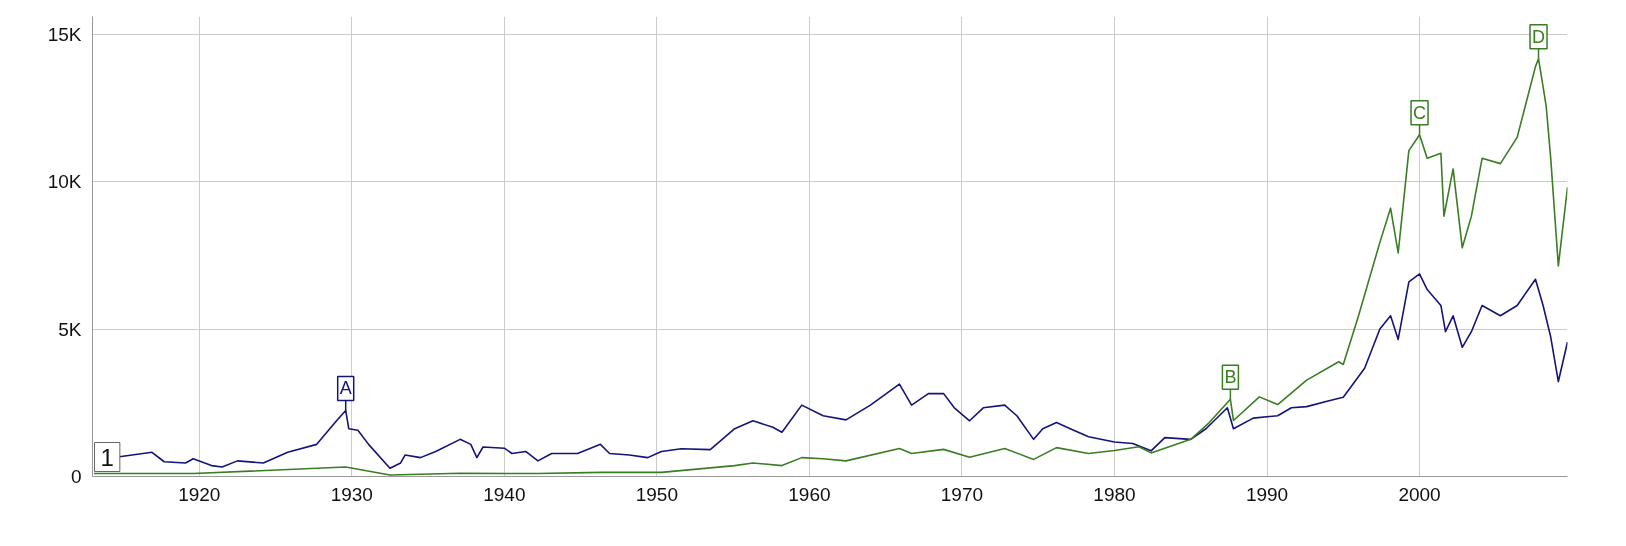 The width and height of the screenshot is (1626, 546). I want to click on x-tick-label: 1980, so click(1114, 494).